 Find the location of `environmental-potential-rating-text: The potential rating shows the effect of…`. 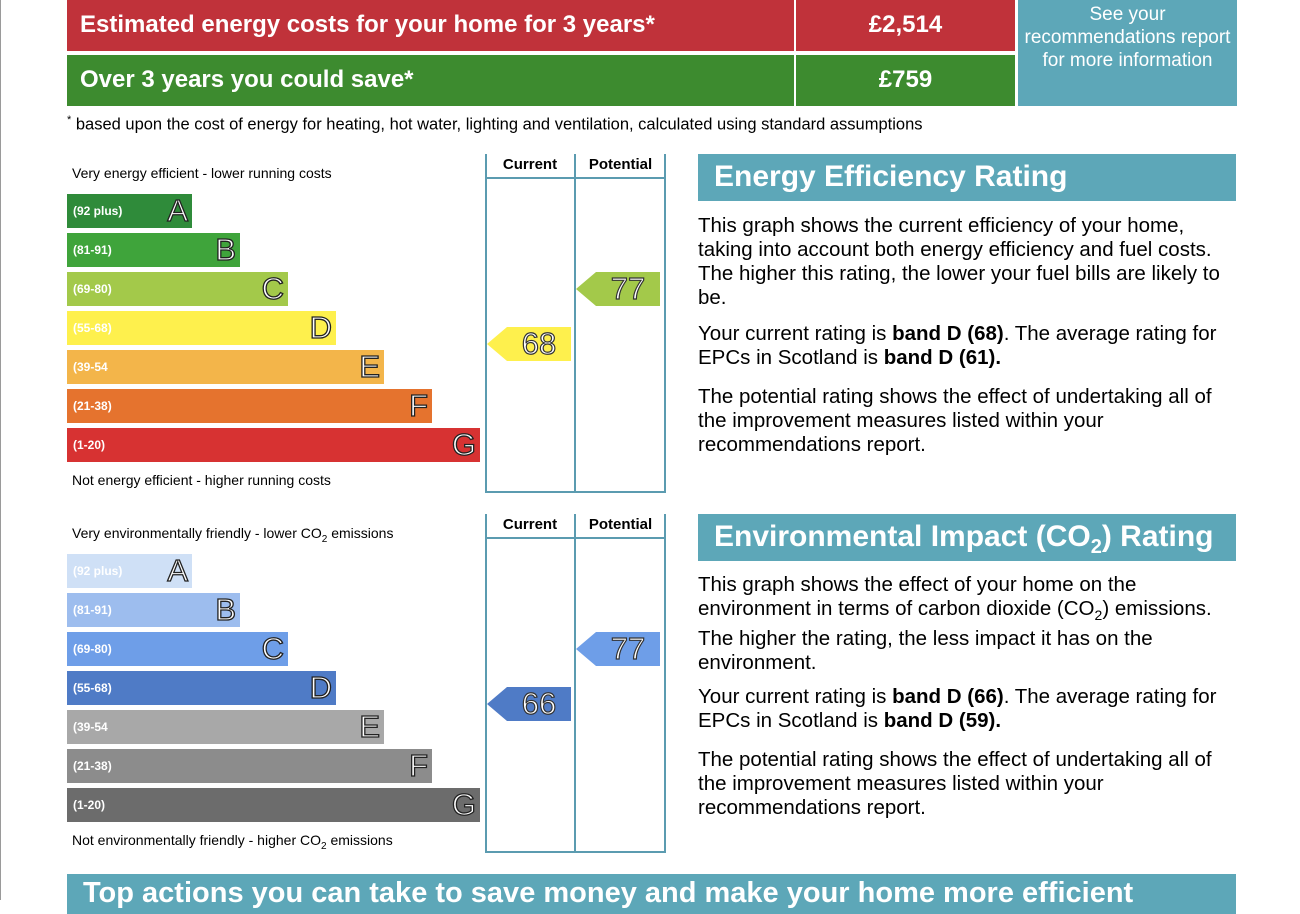

environmental-potential-rating-text: The potential rating shows the effect of… is located at coordinates (955, 783).